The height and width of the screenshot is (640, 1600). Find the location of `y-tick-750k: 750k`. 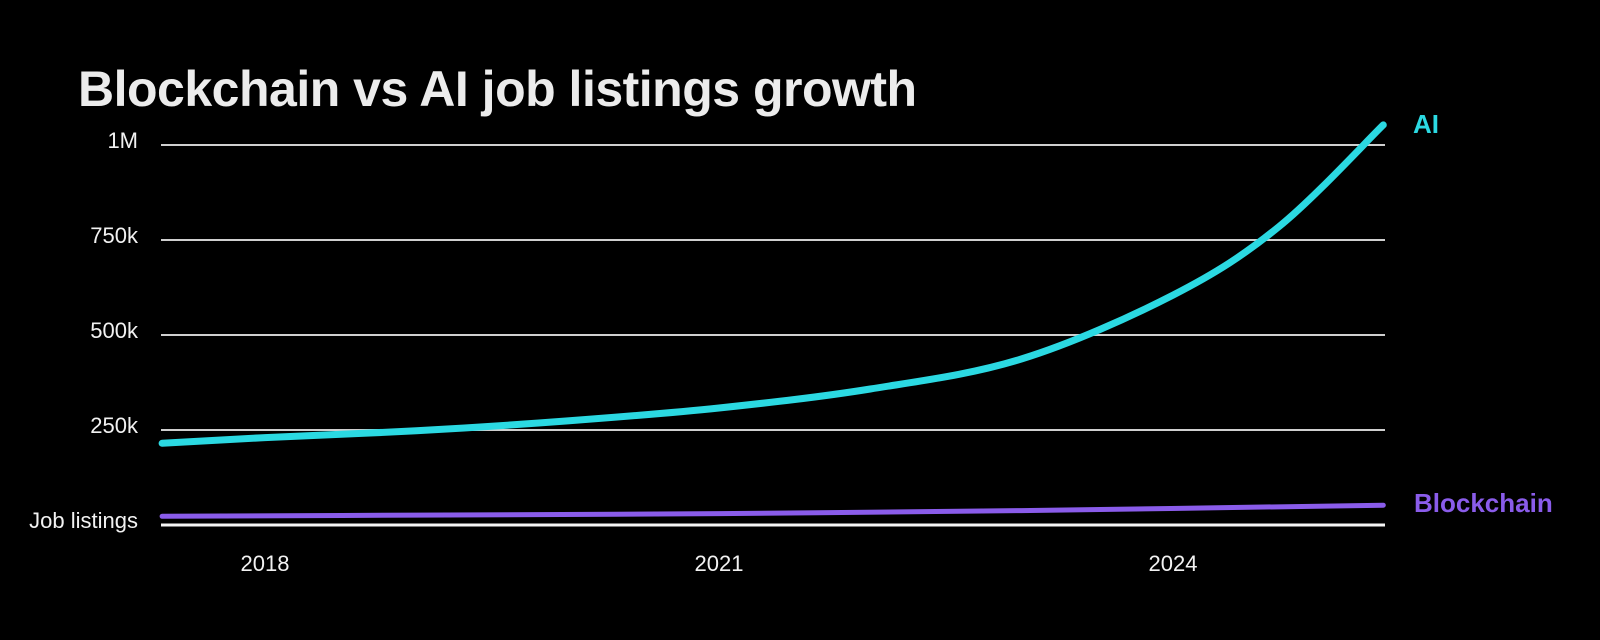

y-tick-750k: 750k is located at coordinates (114, 235).